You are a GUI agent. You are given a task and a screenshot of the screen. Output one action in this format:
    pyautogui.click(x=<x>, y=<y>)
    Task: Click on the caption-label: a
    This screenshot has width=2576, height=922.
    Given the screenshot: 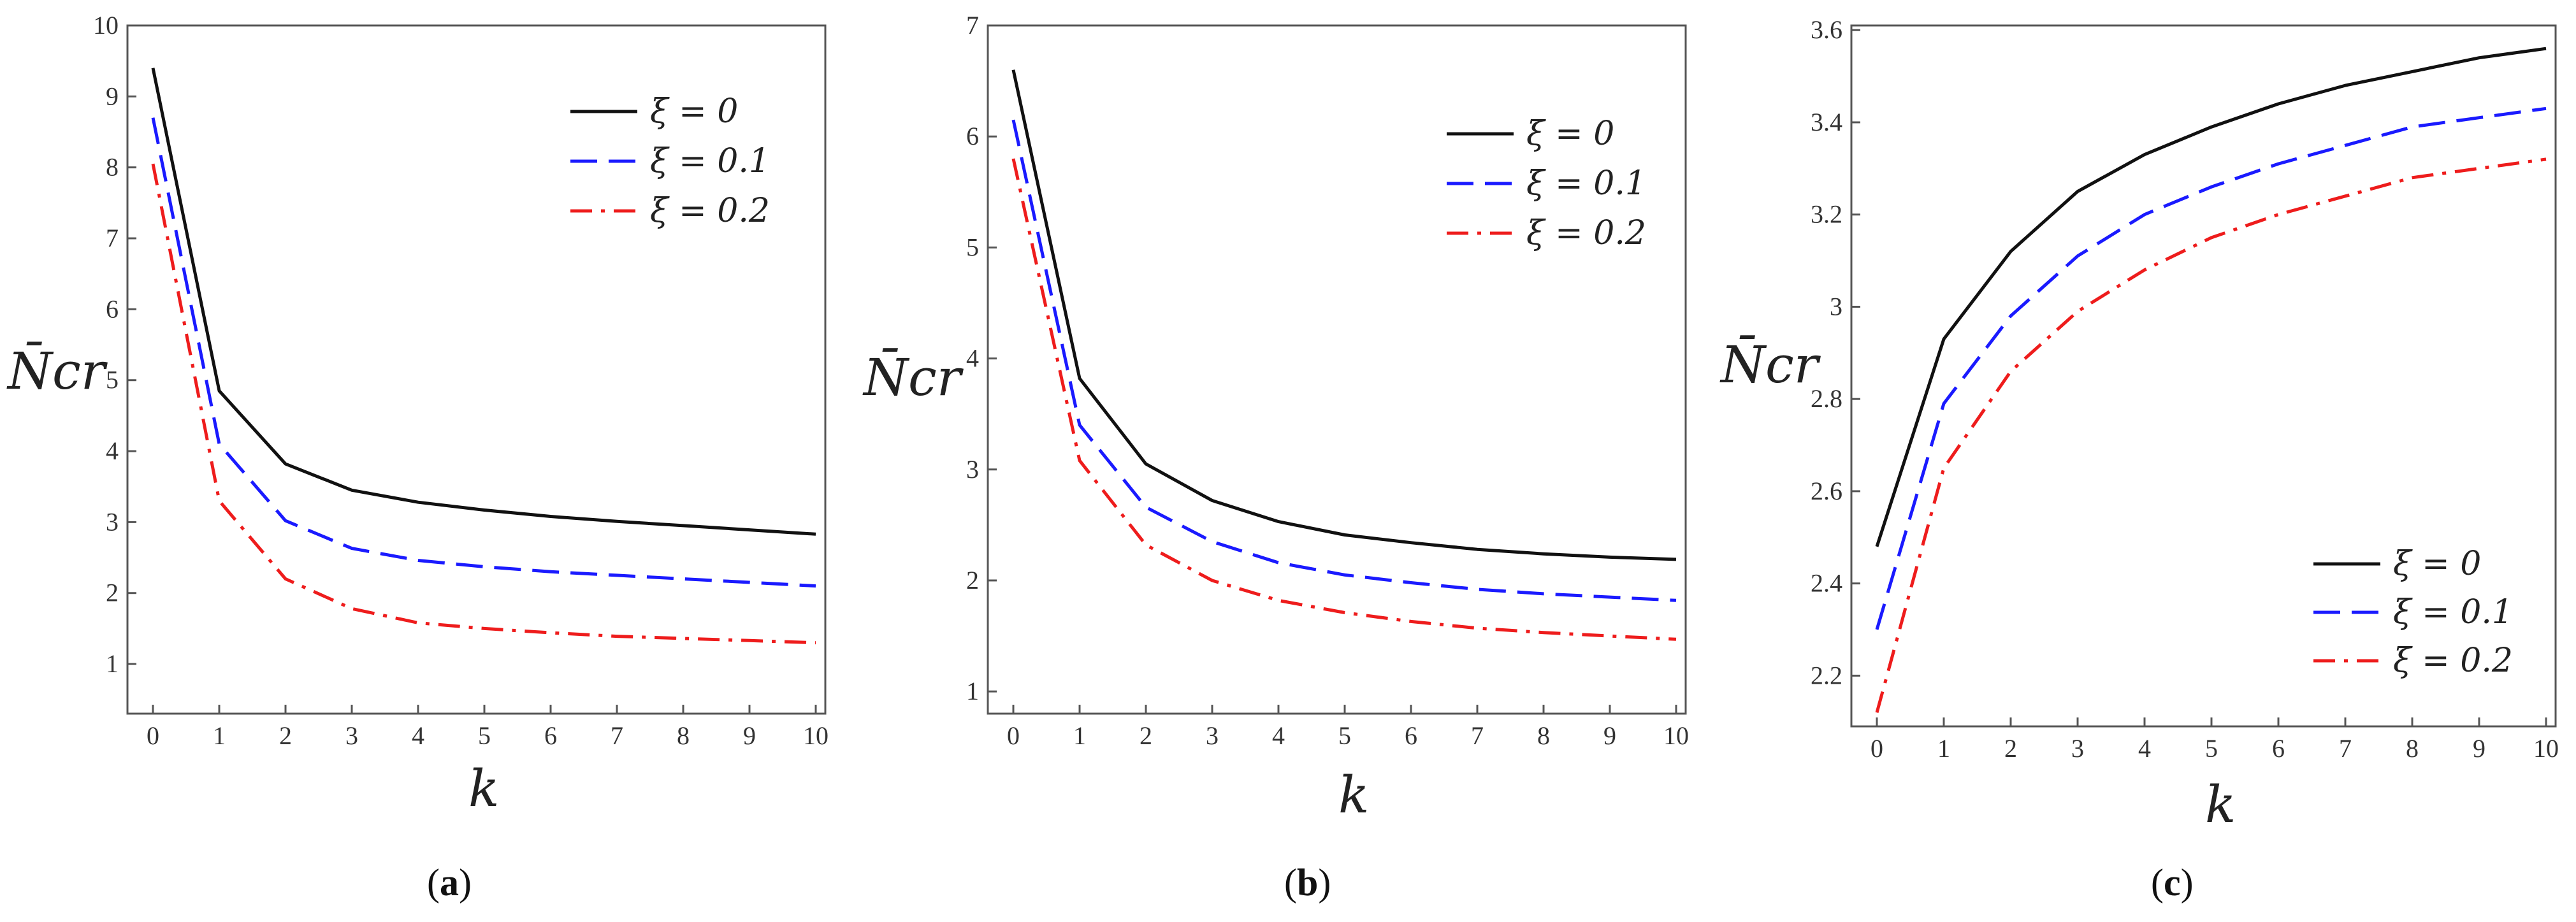 What is the action you would take?
    pyautogui.click(x=449, y=882)
    